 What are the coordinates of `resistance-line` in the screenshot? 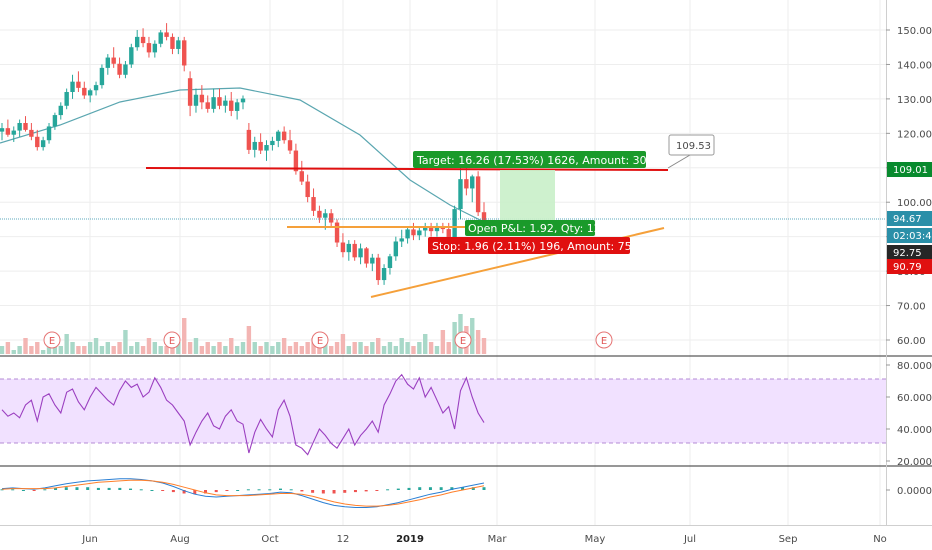 It's located at (407, 169).